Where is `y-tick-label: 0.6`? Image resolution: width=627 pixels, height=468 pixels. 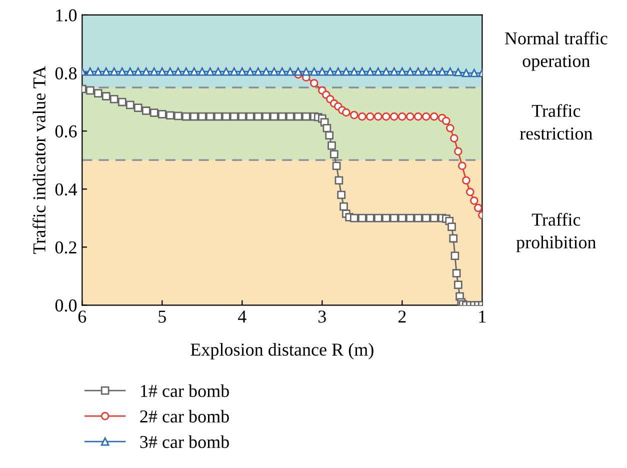
y-tick-label: 0.6 is located at coordinates (66, 131).